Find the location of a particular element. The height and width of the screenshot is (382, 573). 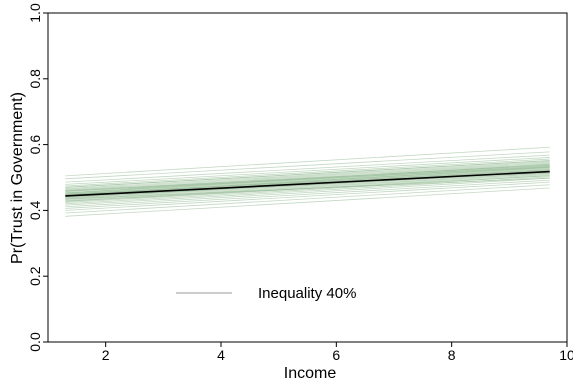

y-tick-label: 1.0 is located at coordinates (35, 13).